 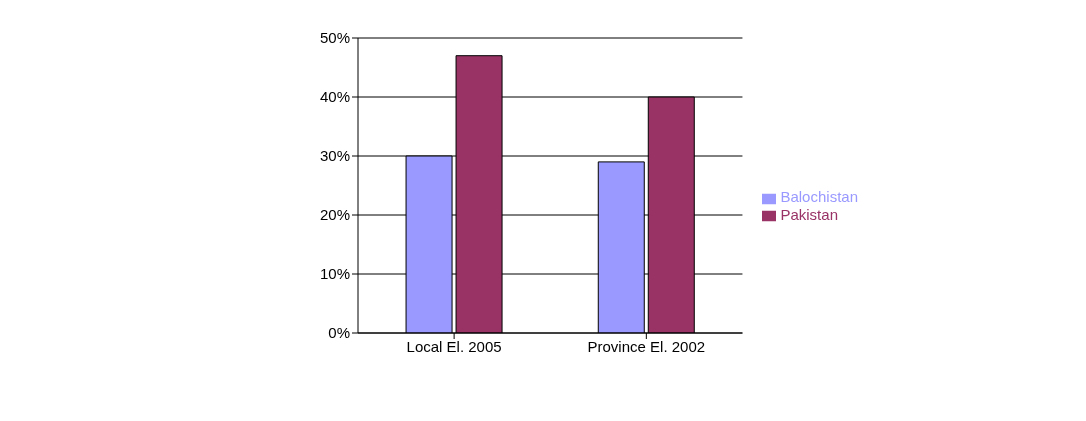 I want to click on y-tick-label: 20%, so click(x=334, y=215).